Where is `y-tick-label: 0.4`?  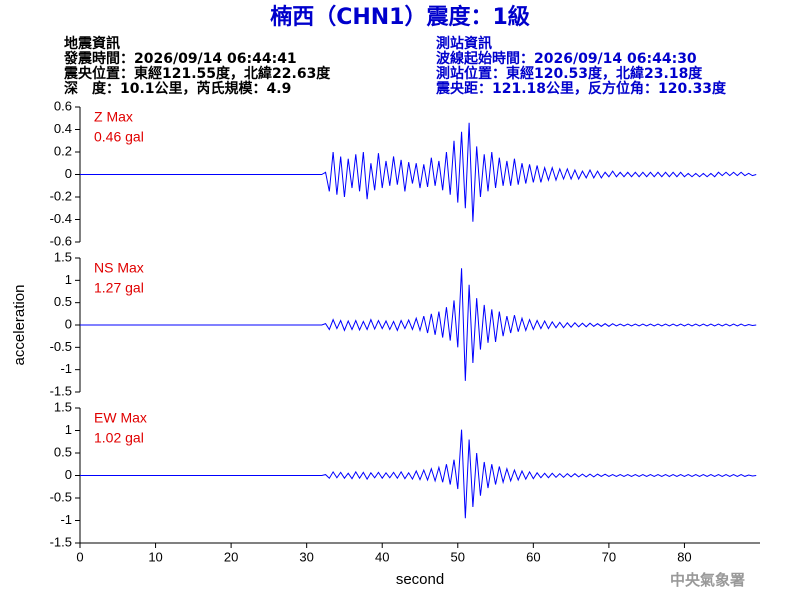
y-tick-label: 0.4 is located at coordinates (63, 128).